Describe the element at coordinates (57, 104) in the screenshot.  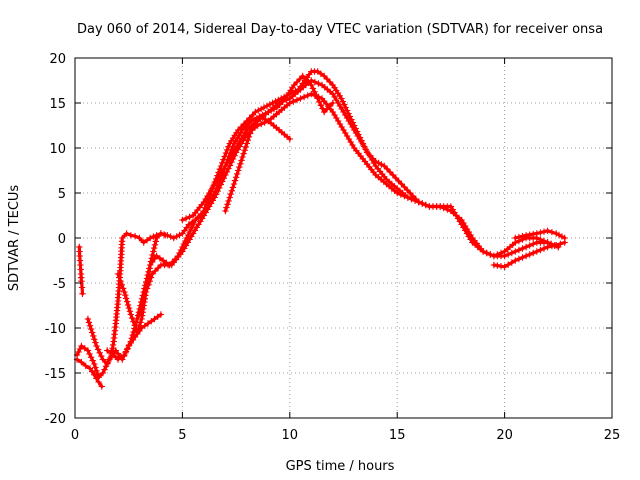
I see `y-tick-label: 15` at that location.